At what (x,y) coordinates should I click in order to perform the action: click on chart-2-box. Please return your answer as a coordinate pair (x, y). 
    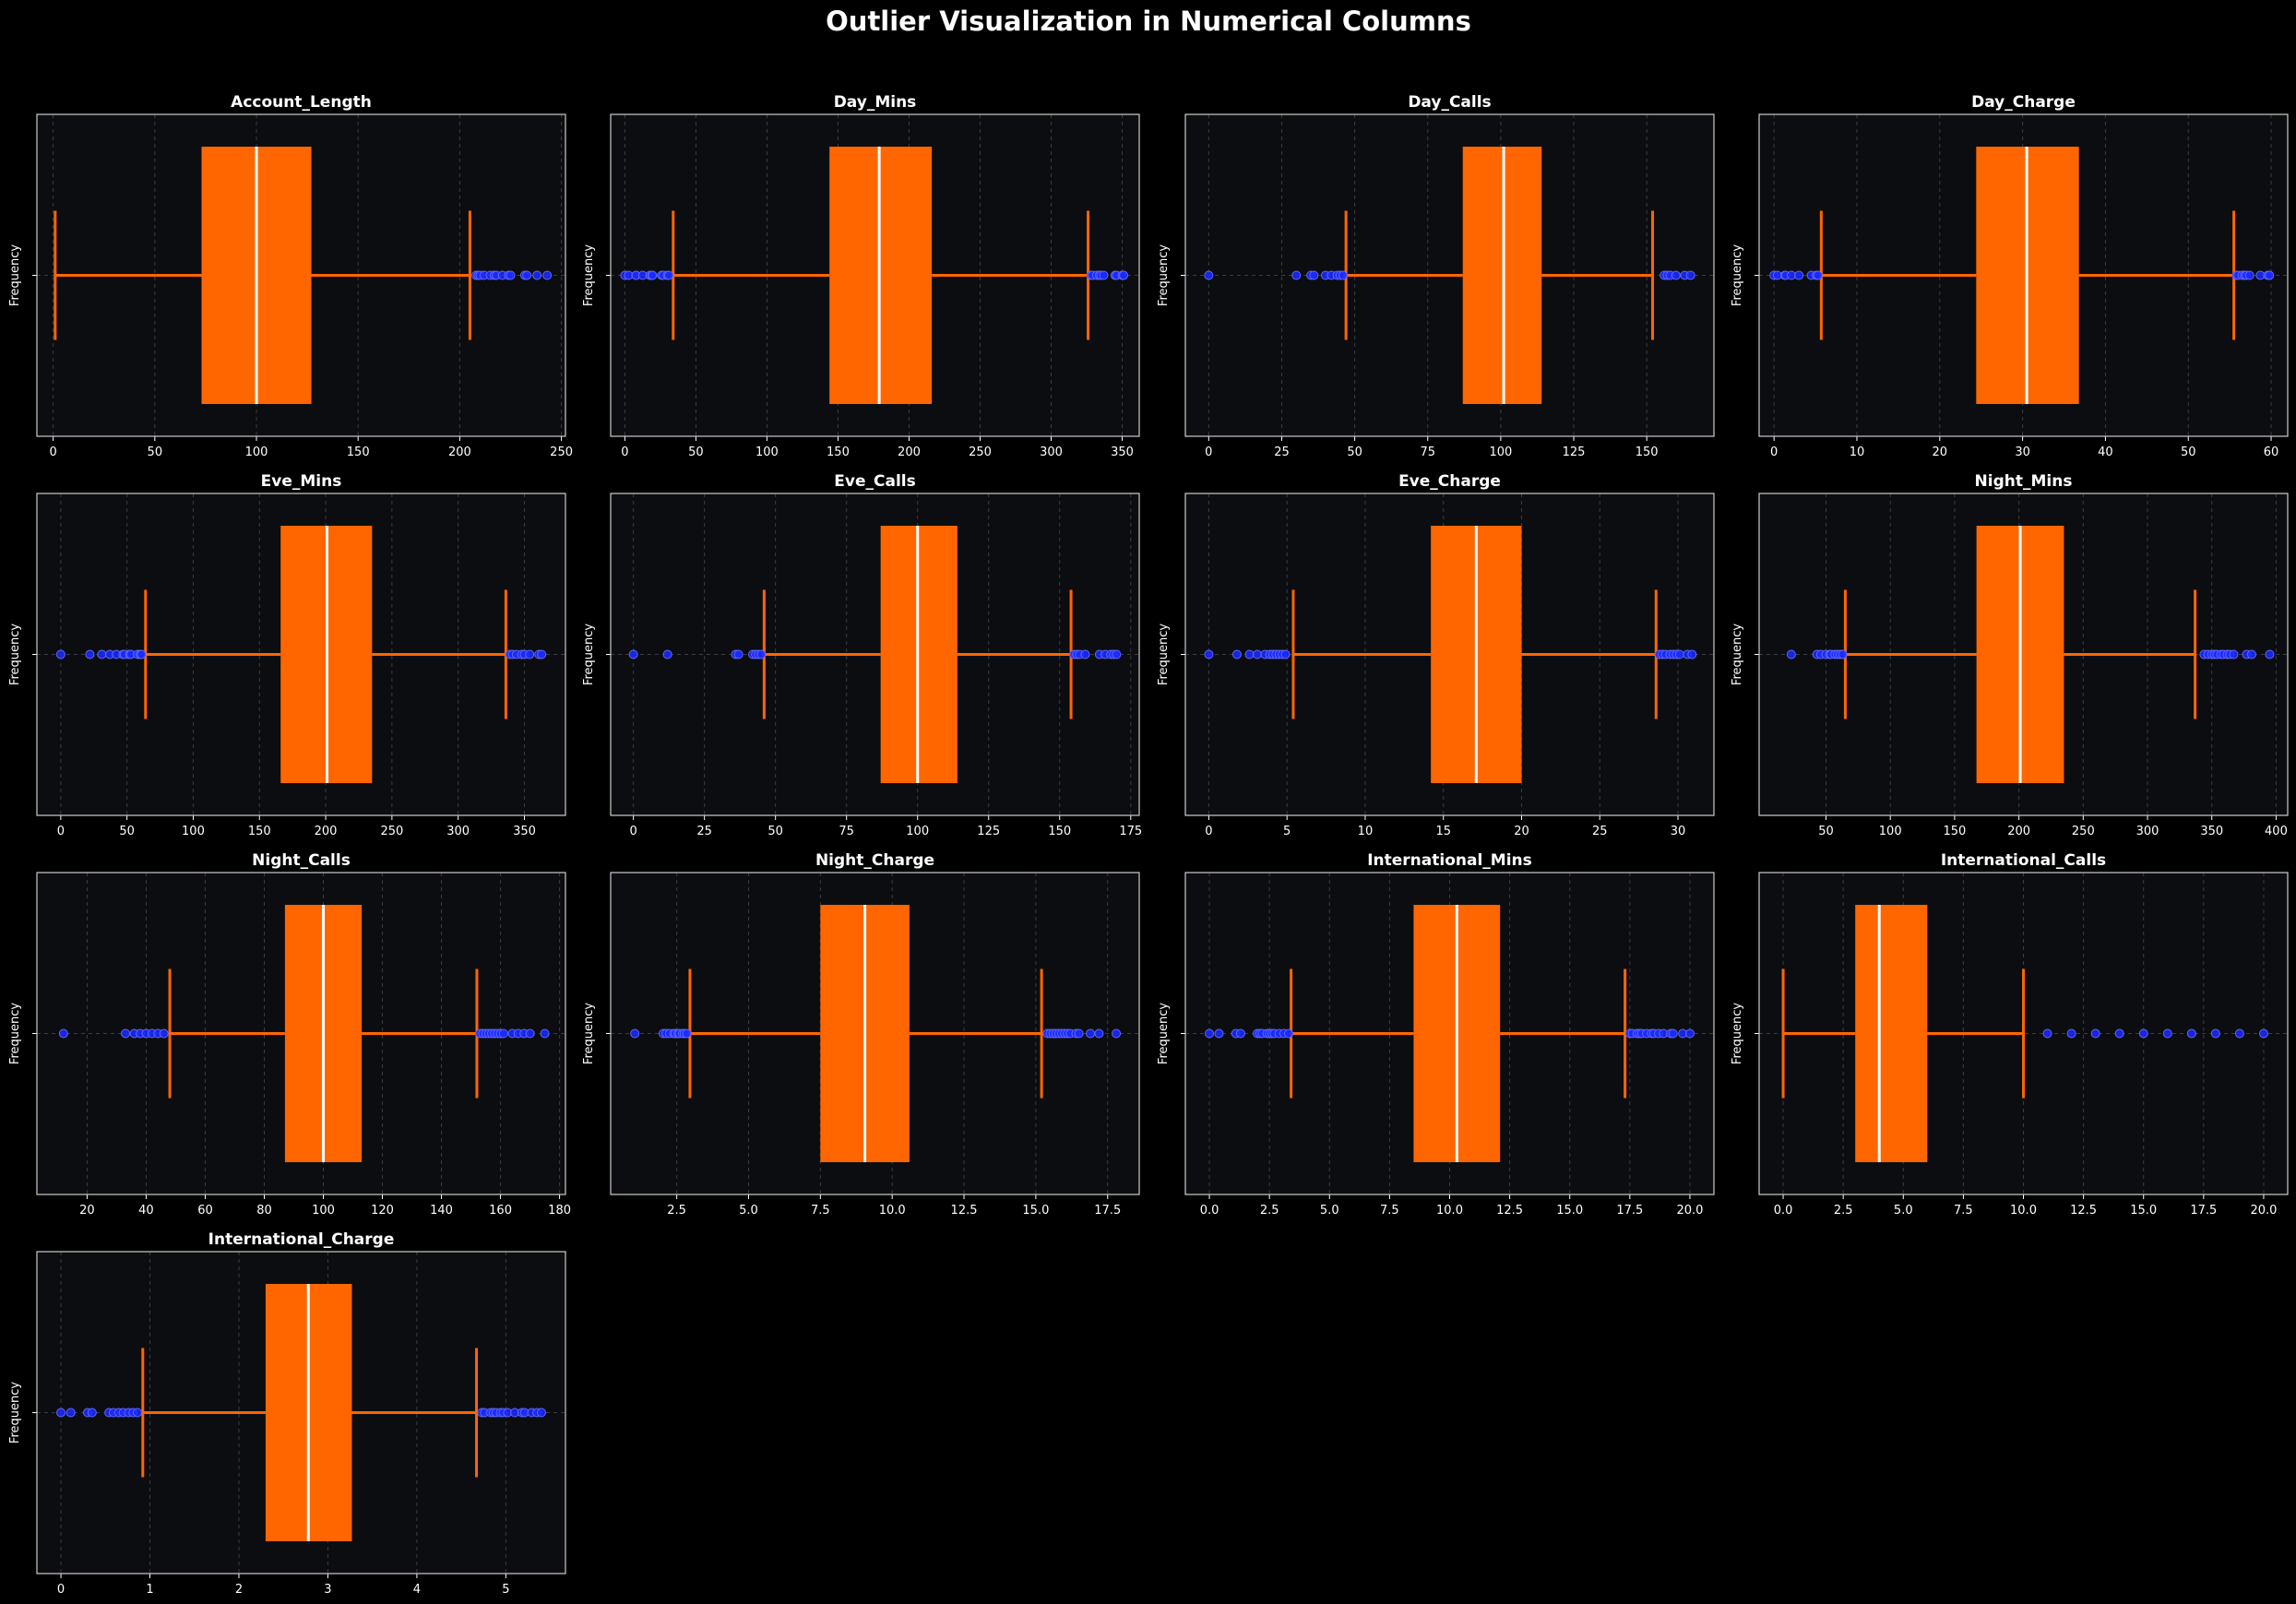
    Looking at the image, I should click on (1502, 275).